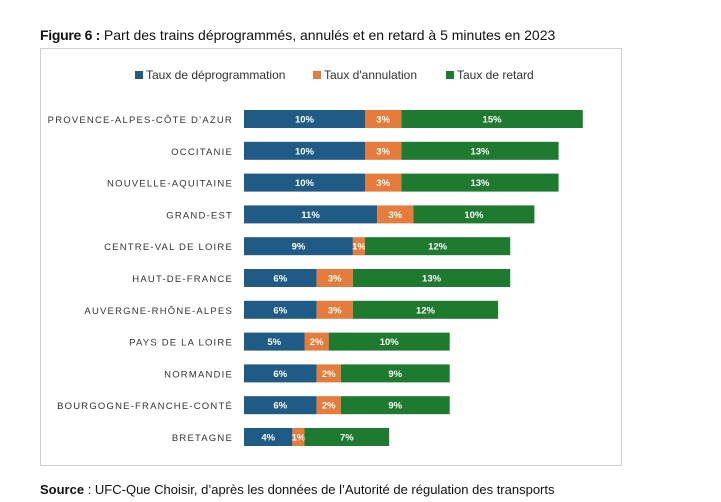 This screenshot has width=721, height=502. Describe the element at coordinates (140, 120) in the screenshot. I see `category-label: PROVENCE-ALPES-CÔTE D’AZUR` at that location.